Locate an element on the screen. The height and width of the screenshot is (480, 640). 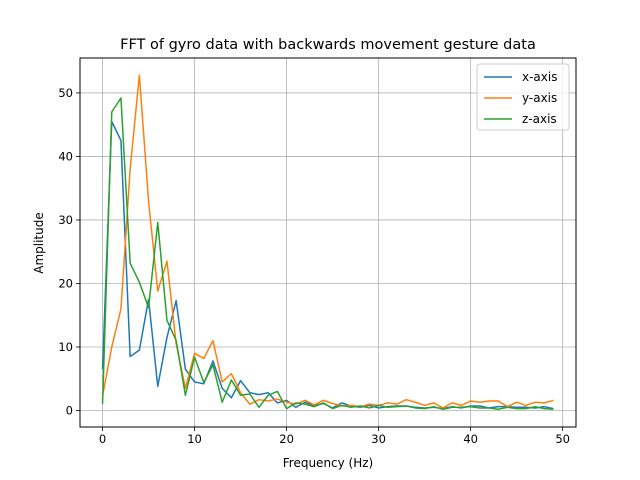
x-axis-label: Frequency (Hz) is located at coordinates (328, 463).